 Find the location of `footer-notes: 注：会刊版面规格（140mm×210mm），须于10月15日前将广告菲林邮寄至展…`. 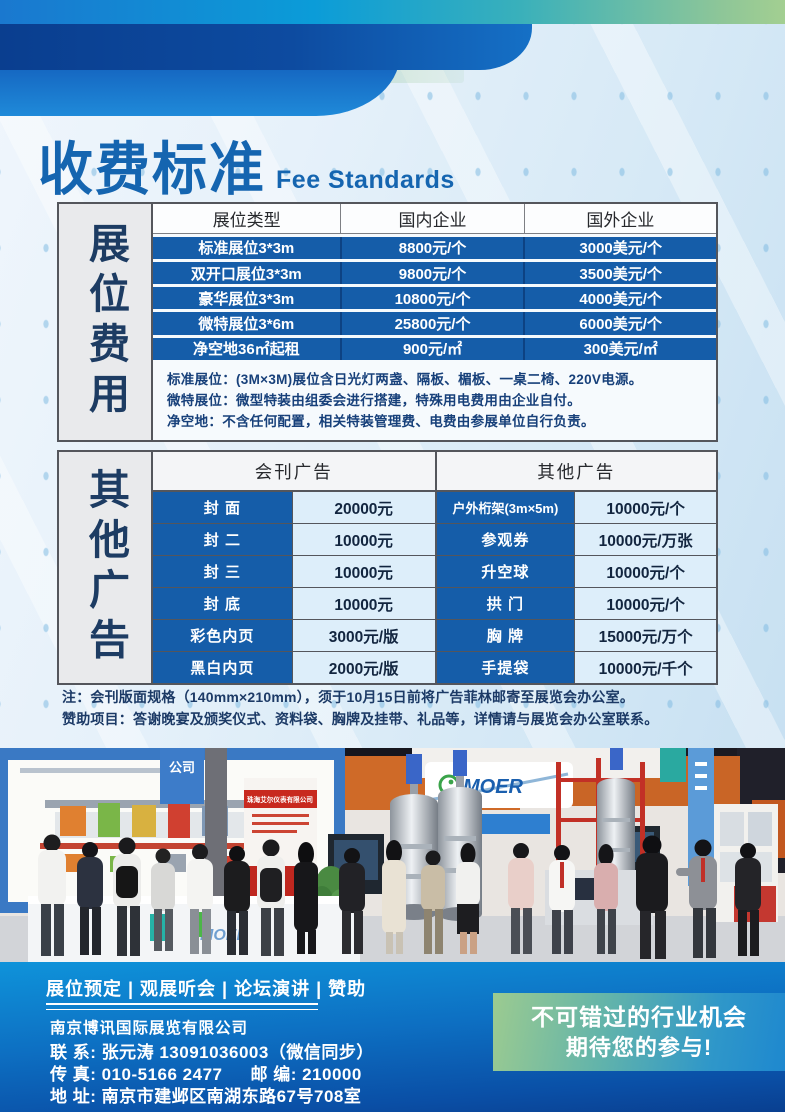

footer-notes: 注：会刊版面规格（140mm×210mm），须于10月15日前将广告菲林邮寄至展… is located at coordinates (402, 708).